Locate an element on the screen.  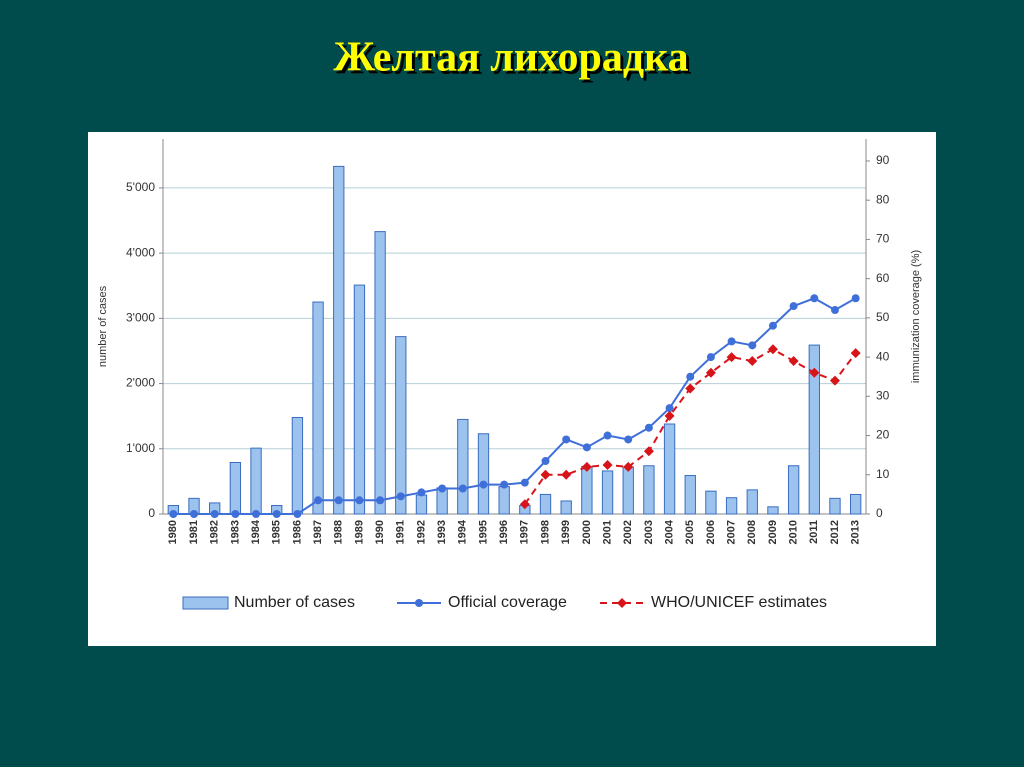
y2-tick-label: 0 is located at coordinates (879, 513).